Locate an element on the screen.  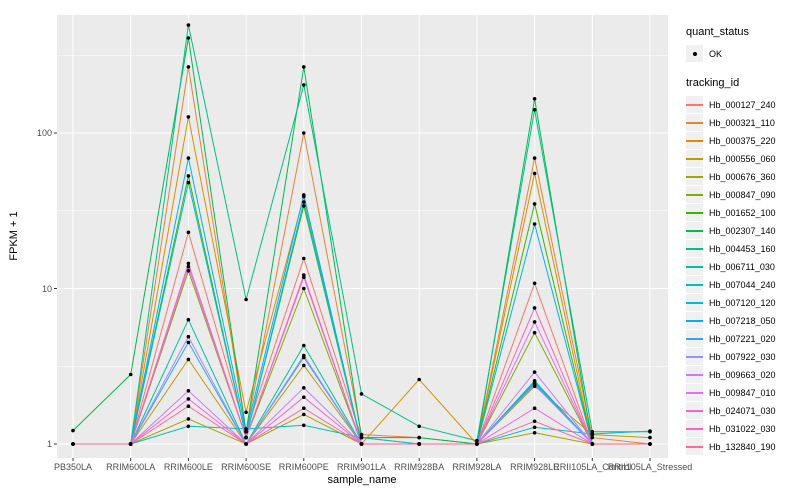
legend-item-label: Hb_000321_110 is located at coordinates (742, 122).